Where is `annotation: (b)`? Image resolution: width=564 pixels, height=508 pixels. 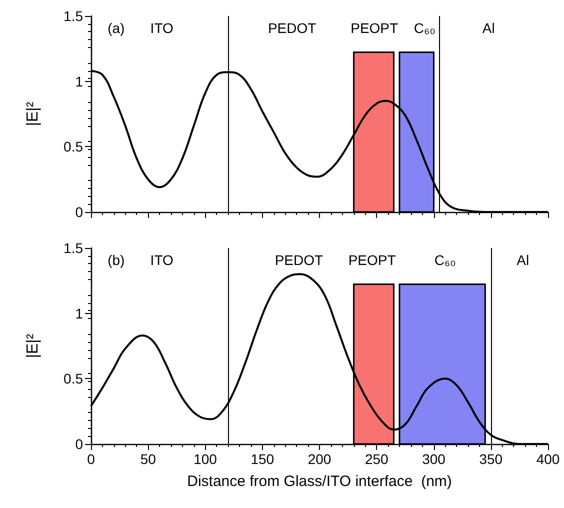 annotation: (b) is located at coordinates (116, 260).